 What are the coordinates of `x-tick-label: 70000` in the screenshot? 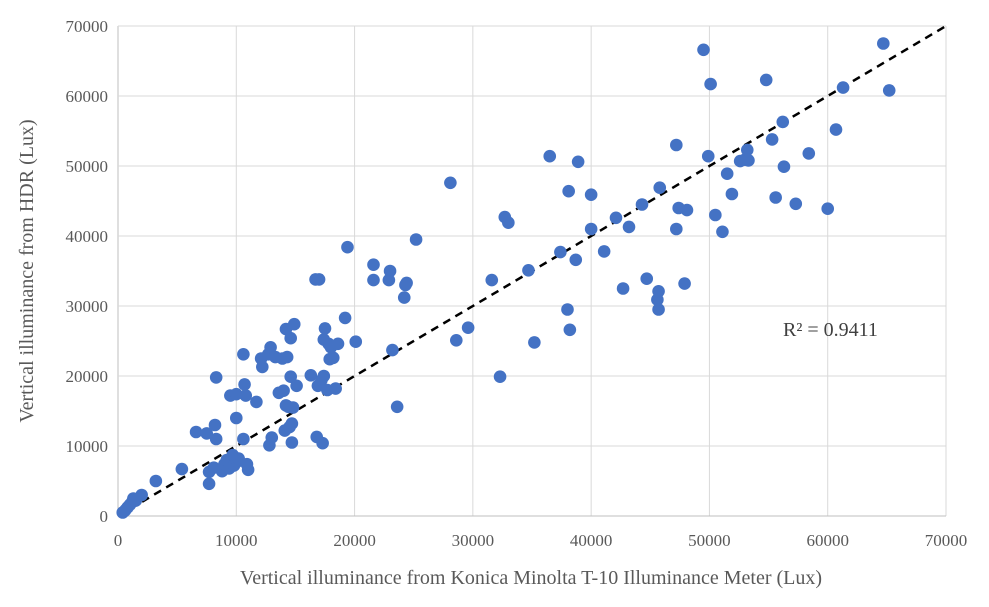 It's located at (946, 540).